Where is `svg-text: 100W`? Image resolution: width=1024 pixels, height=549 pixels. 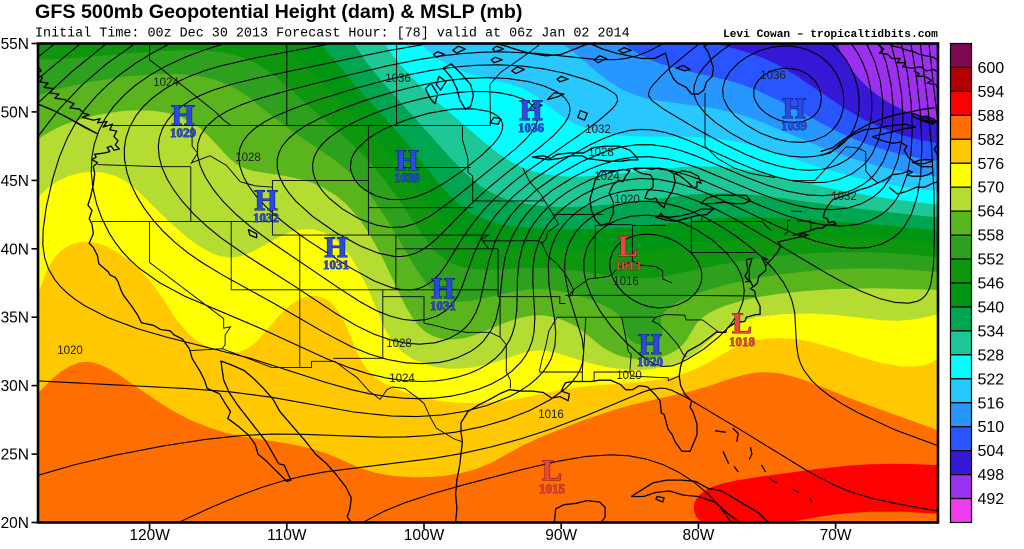 svg-text: 100W is located at coordinates (424, 535).